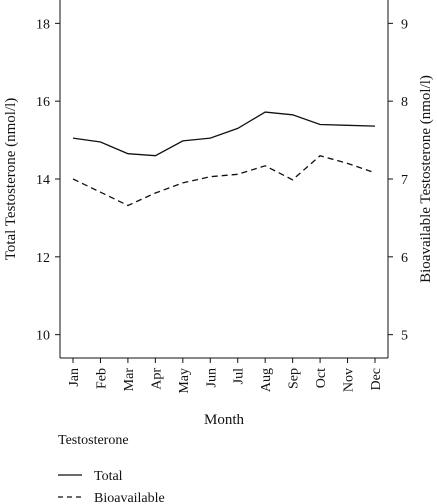 This screenshot has height=504, width=437. I want to click on series-line-bioavailable, so click(224, 180).